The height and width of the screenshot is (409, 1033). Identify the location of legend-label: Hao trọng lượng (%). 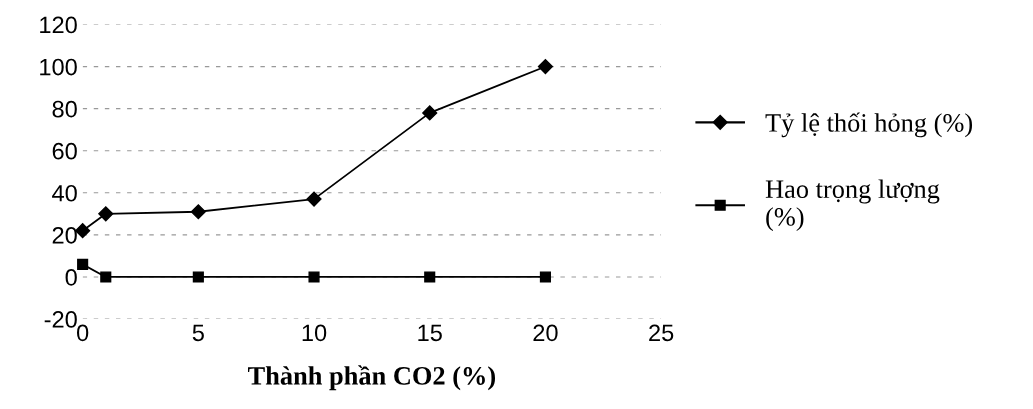
(852, 205).